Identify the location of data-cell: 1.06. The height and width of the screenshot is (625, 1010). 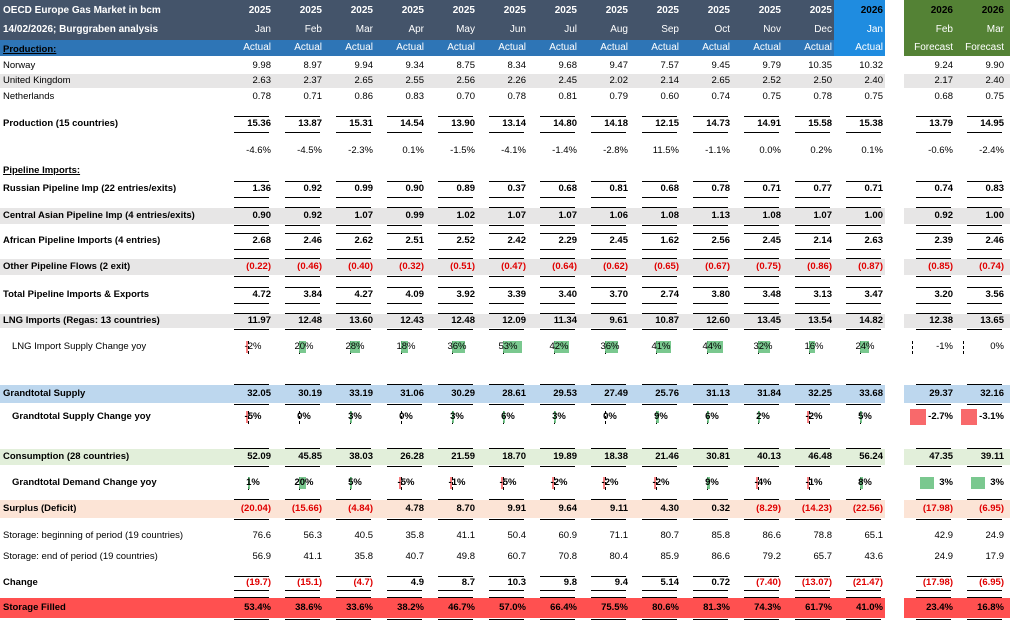
(619, 215).